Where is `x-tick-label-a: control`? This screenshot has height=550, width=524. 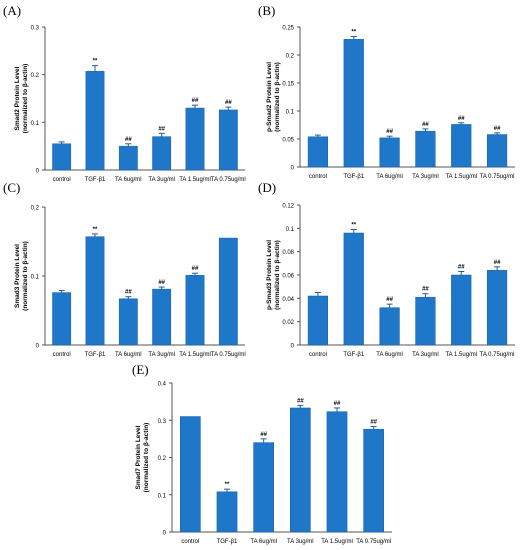
x-tick-label-a: control is located at coordinates (62, 180).